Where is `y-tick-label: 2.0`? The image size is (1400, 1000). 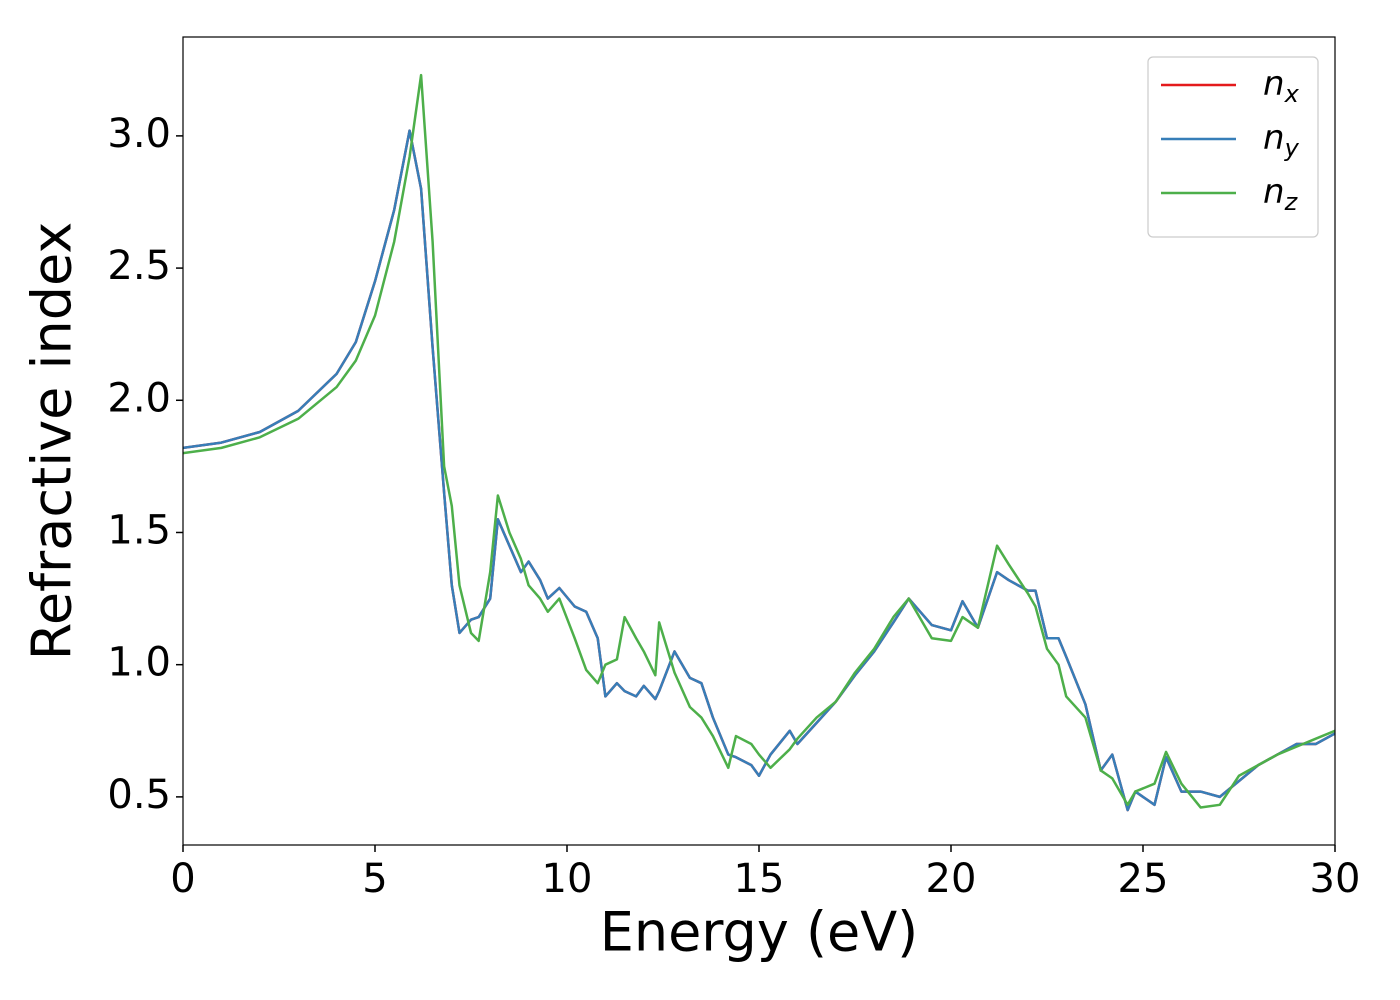 y-tick-label: 2.0 is located at coordinates (139, 398).